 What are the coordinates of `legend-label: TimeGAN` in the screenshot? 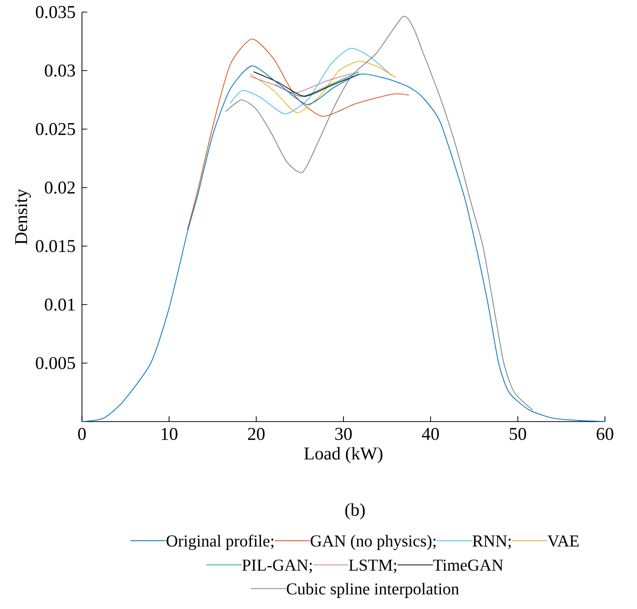 It's located at (468, 565).